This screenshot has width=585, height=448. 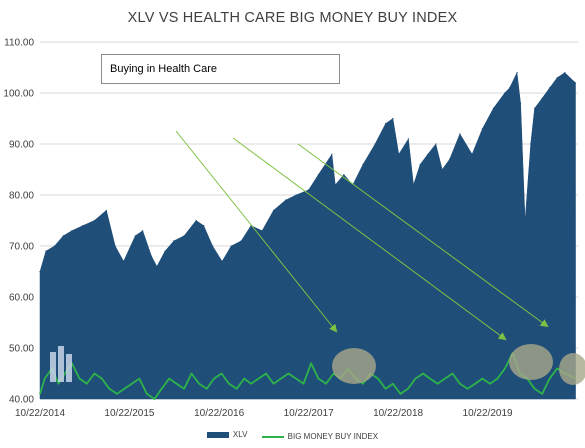 I want to click on y-tick-label: 70.00, so click(x=21, y=247).